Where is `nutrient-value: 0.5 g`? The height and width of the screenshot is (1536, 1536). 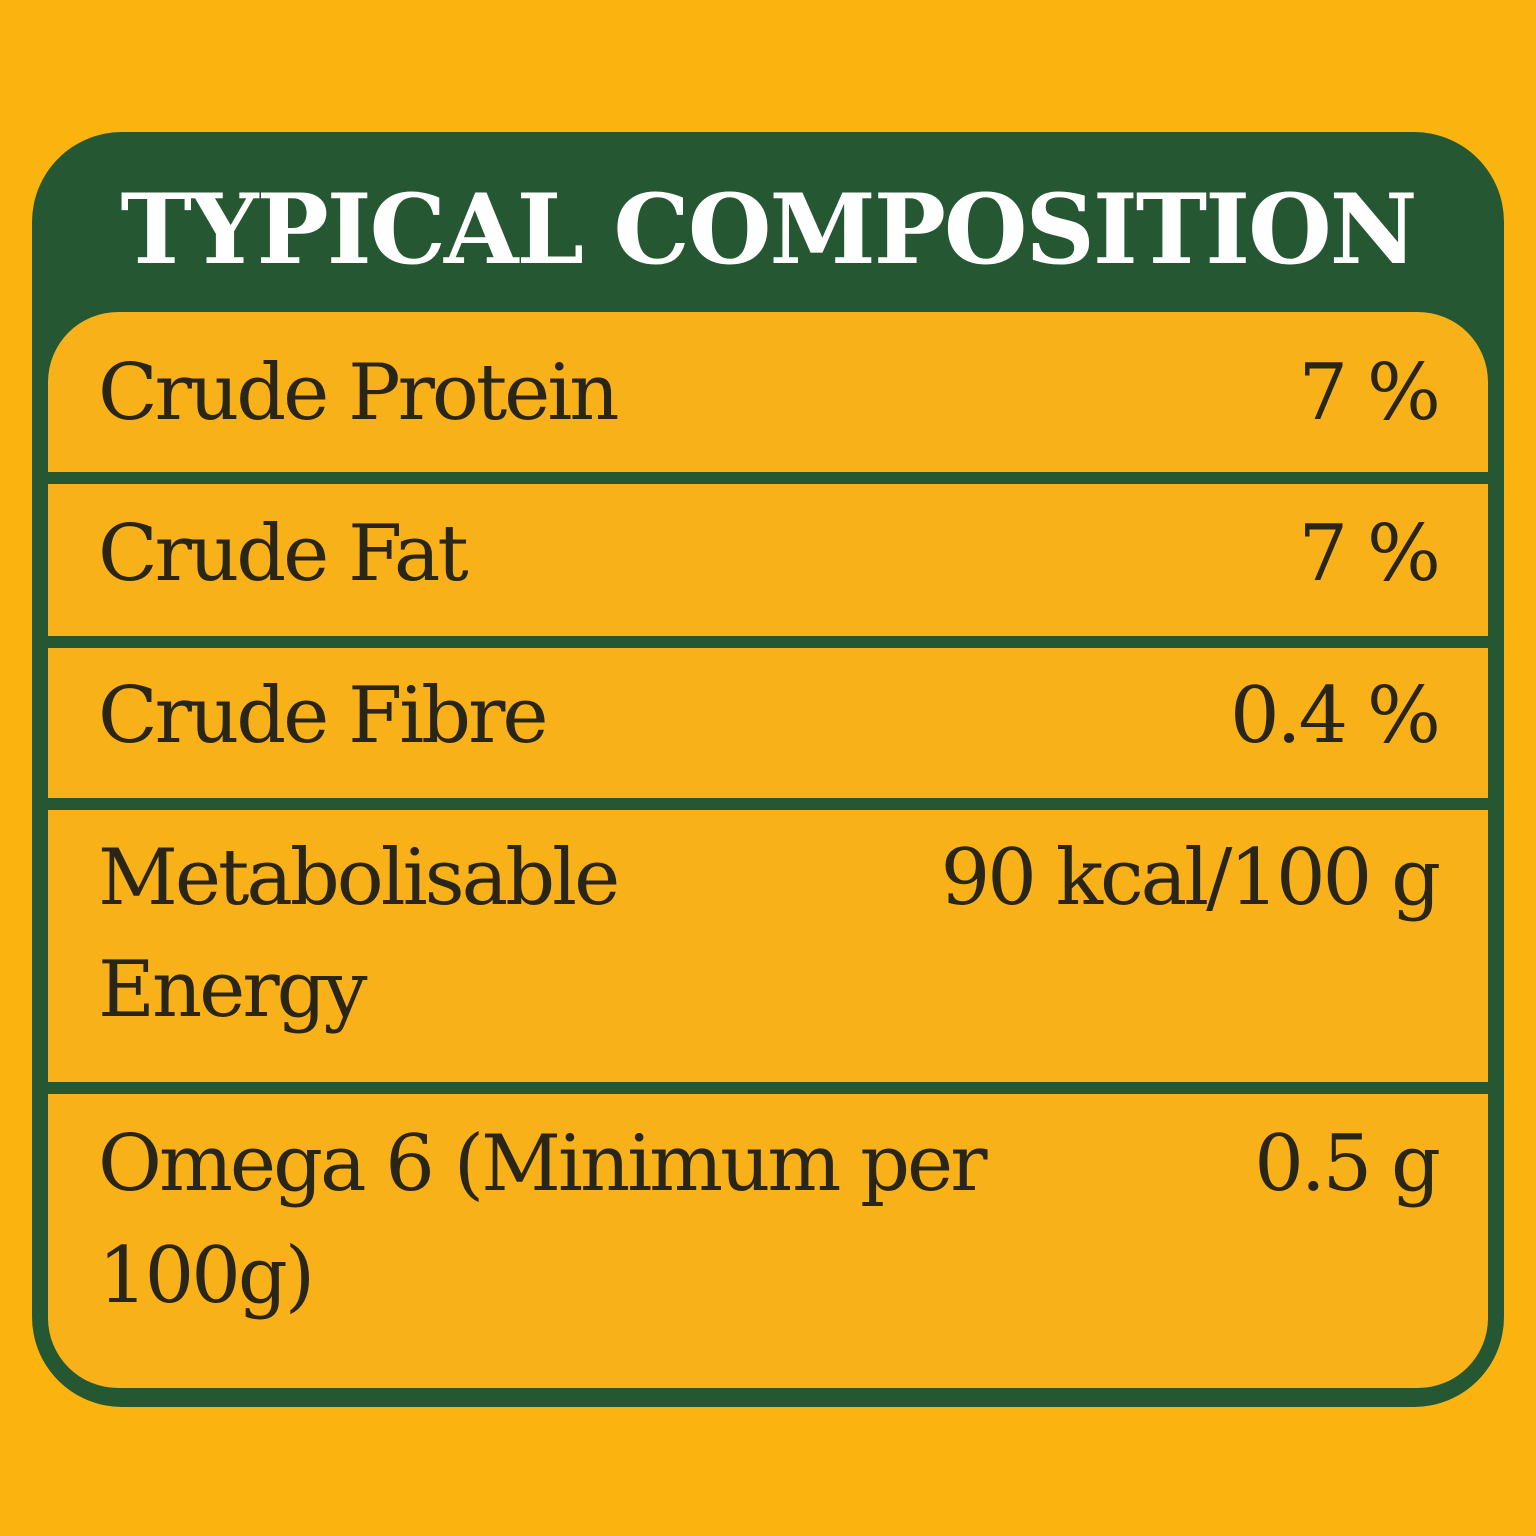 nutrient-value: 0.5 g is located at coordinates (1347, 1164).